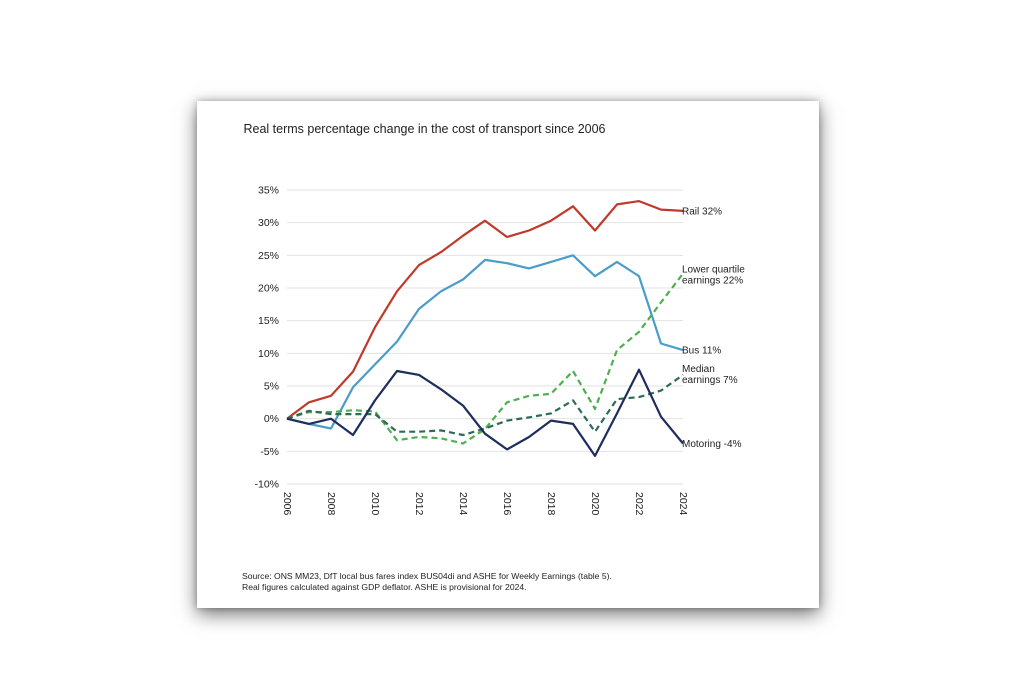 The width and height of the screenshot is (1020, 690). I want to click on series-line-motoring, so click(485, 412).